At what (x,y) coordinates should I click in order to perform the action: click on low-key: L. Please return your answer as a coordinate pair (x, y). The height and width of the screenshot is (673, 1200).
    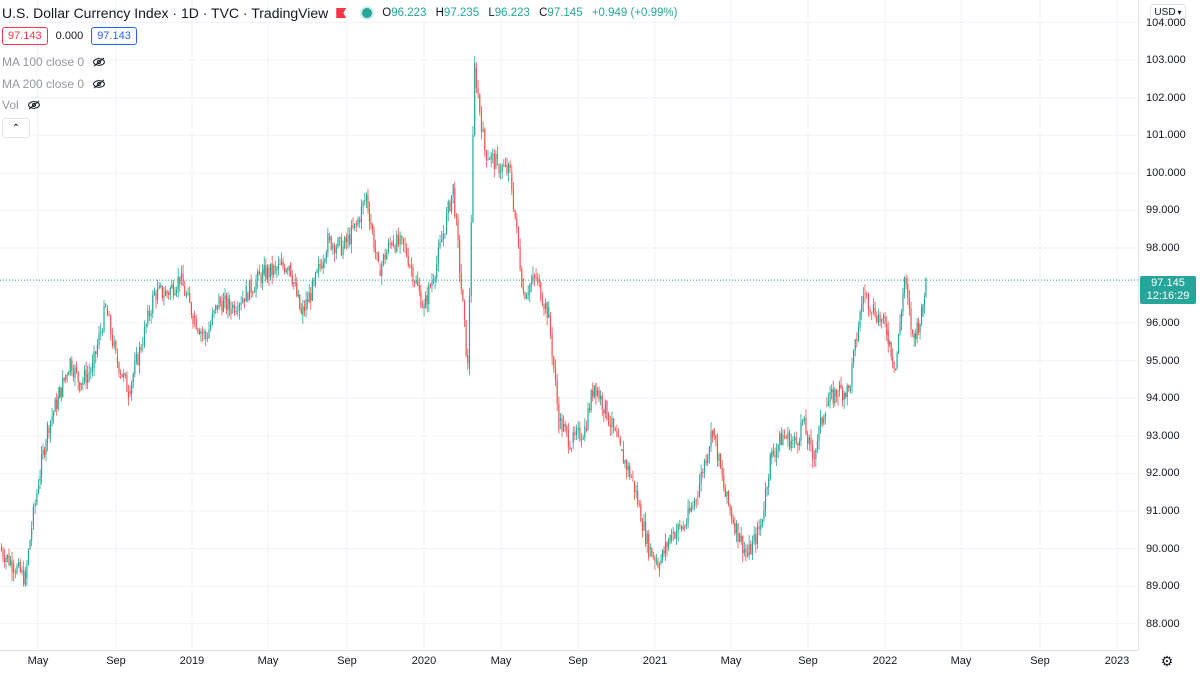
    Looking at the image, I should click on (491, 13).